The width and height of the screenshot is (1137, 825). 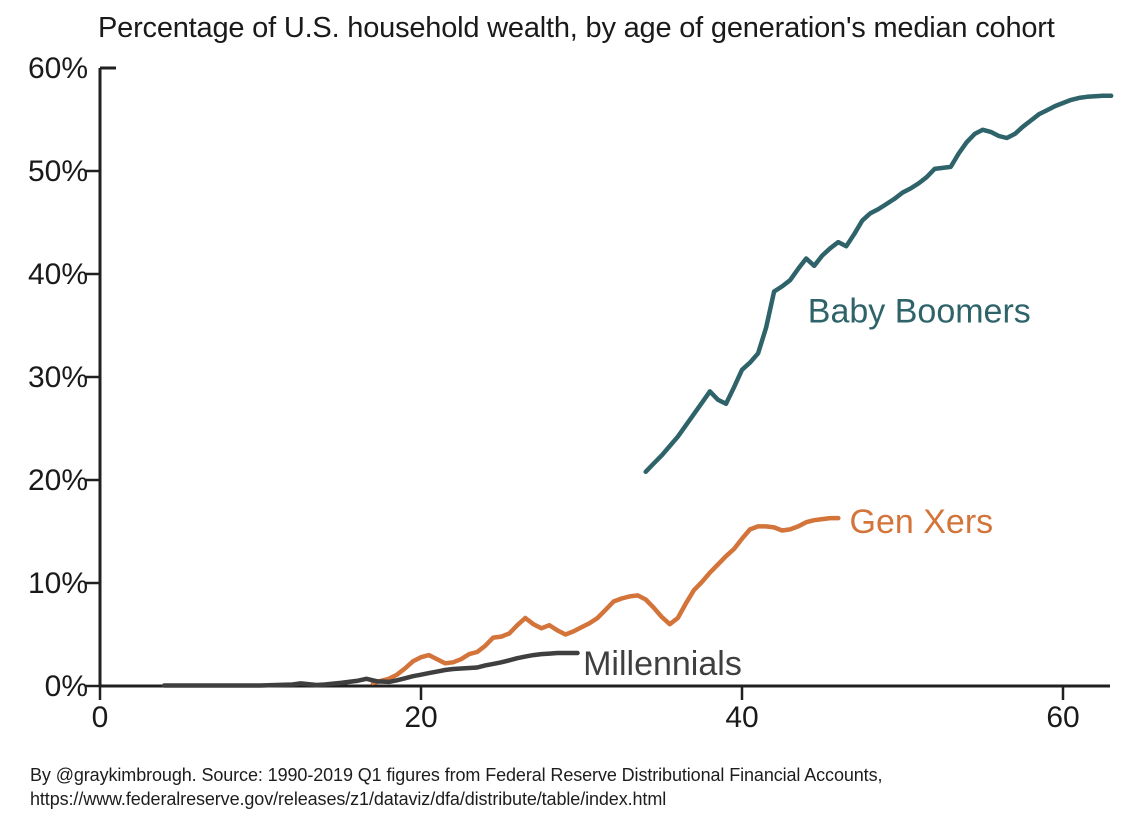 What do you see at coordinates (100, 717) in the screenshot?
I see `x-tick-label-0: 0` at bounding box center [100, 717].